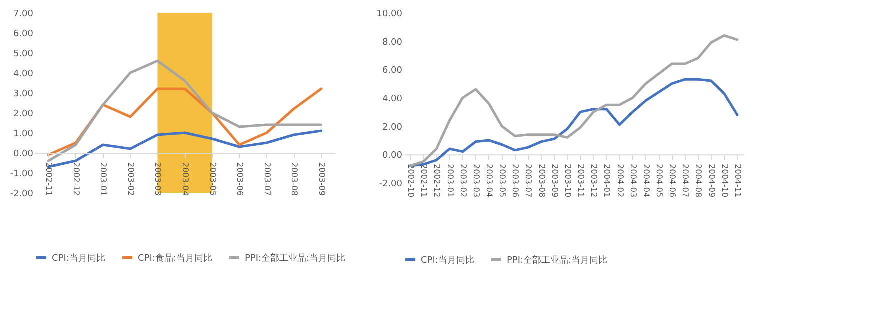 This screenshot has width=894, height=324. What do you see at coordinates (620, 181) in the screenshot?
I see `x-tick-label: 2004-02` at bounding box center [620, 181].